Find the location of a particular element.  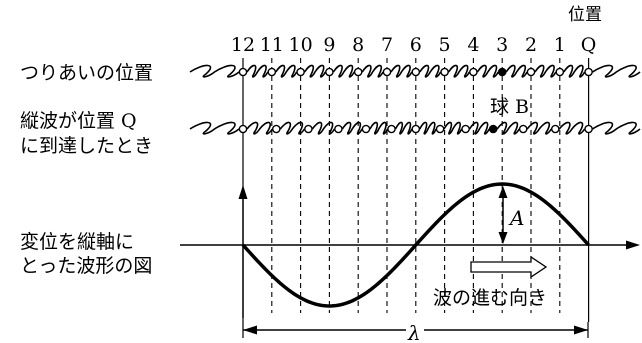

graph-label-2: とった波形の図 is located at coordinates (86, 266).